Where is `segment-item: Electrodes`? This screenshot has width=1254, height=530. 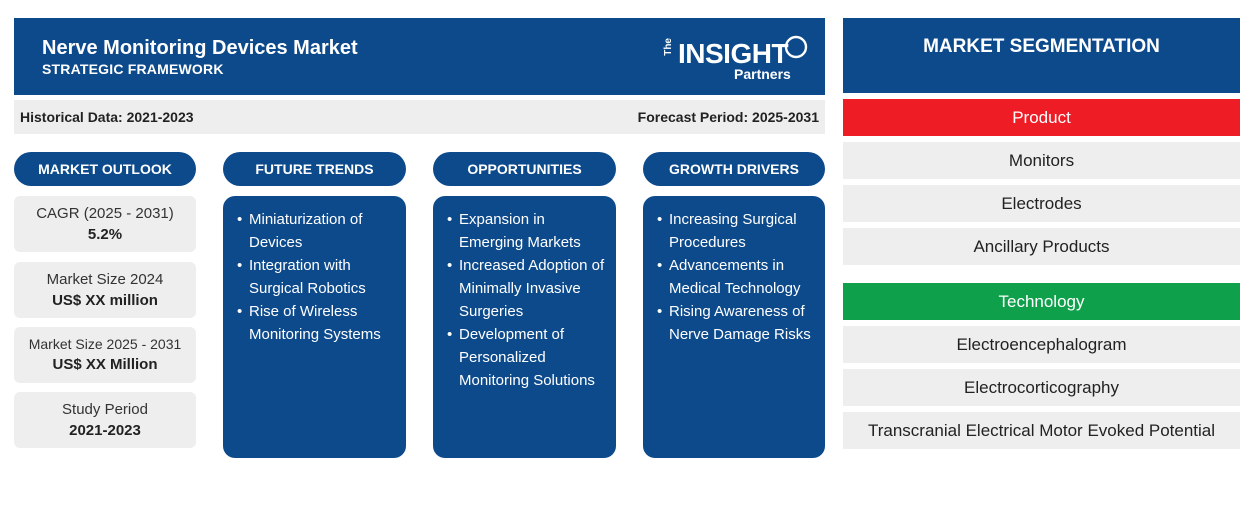 segment-item: Electrodes is located at coordinates (1041, 203).